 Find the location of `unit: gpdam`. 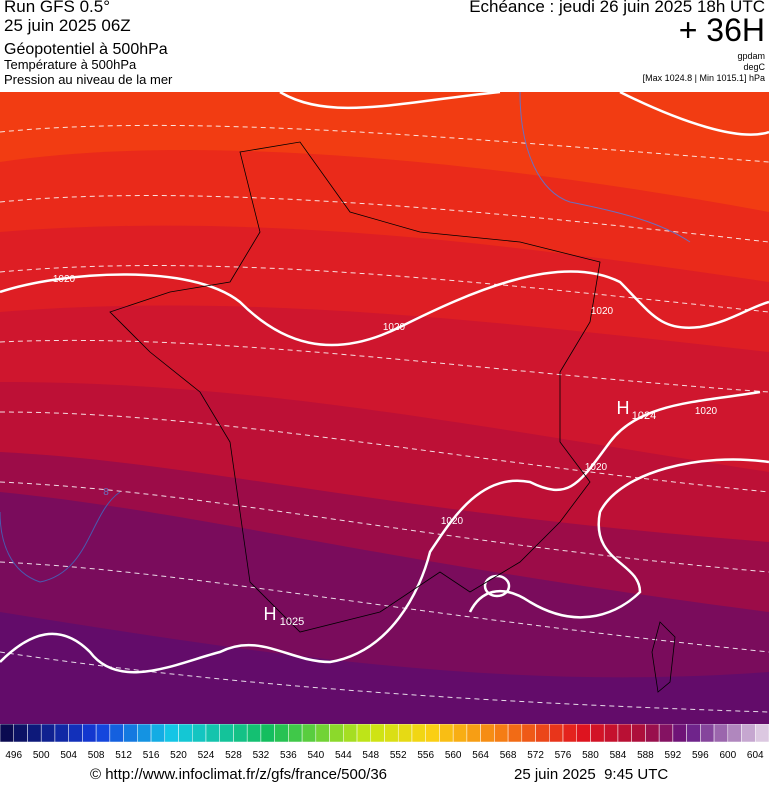

unit: gpdam is located at coordinates (751, 56).